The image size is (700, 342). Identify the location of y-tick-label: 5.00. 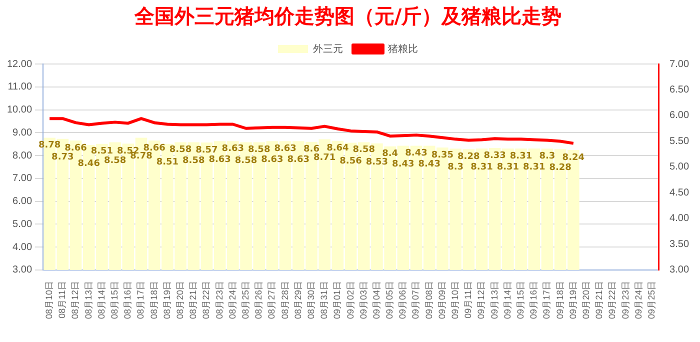
(22, 224).